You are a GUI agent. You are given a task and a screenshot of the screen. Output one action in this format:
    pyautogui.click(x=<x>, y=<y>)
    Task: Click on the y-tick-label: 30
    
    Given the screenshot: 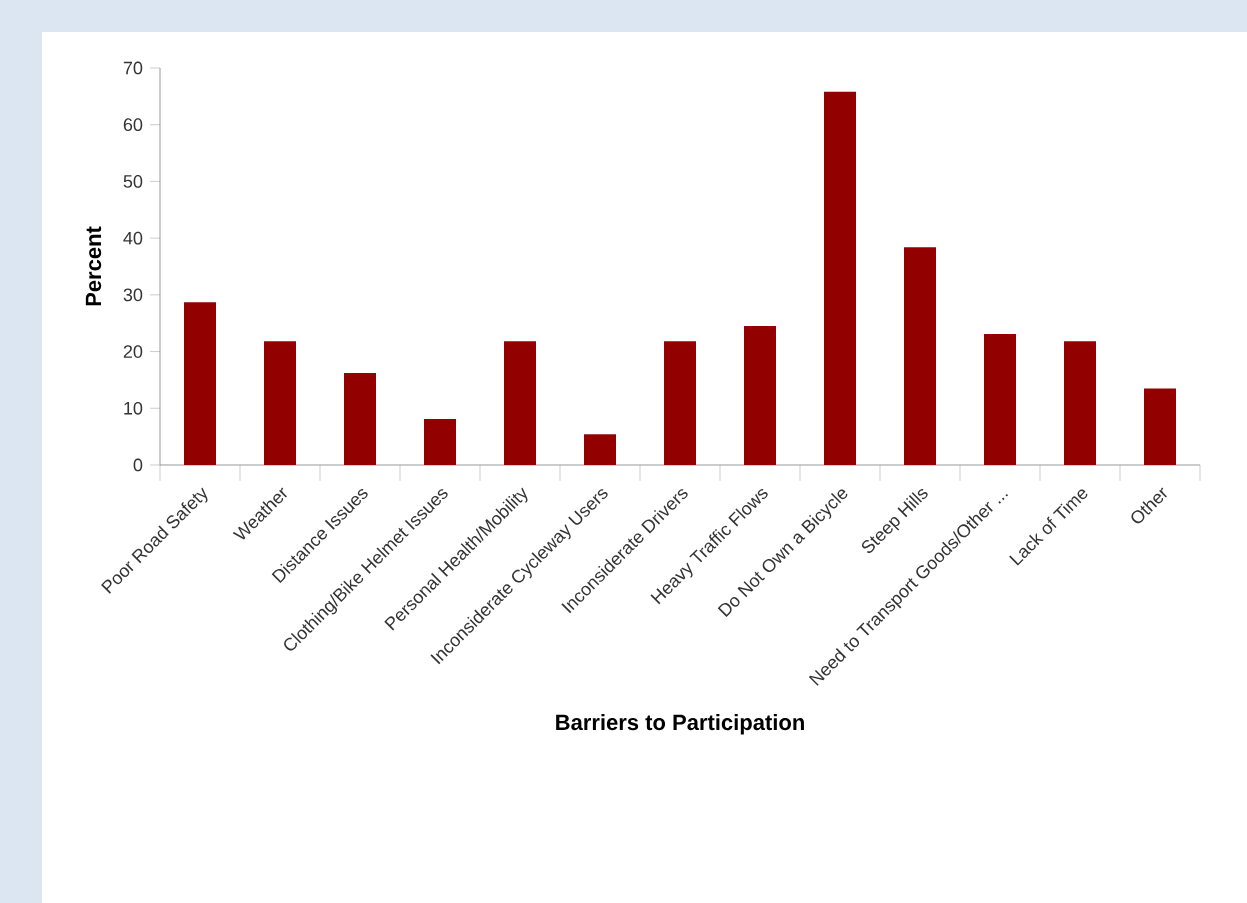 What is the action you would take?
    pyautogui.click(x=133, y=295)
    